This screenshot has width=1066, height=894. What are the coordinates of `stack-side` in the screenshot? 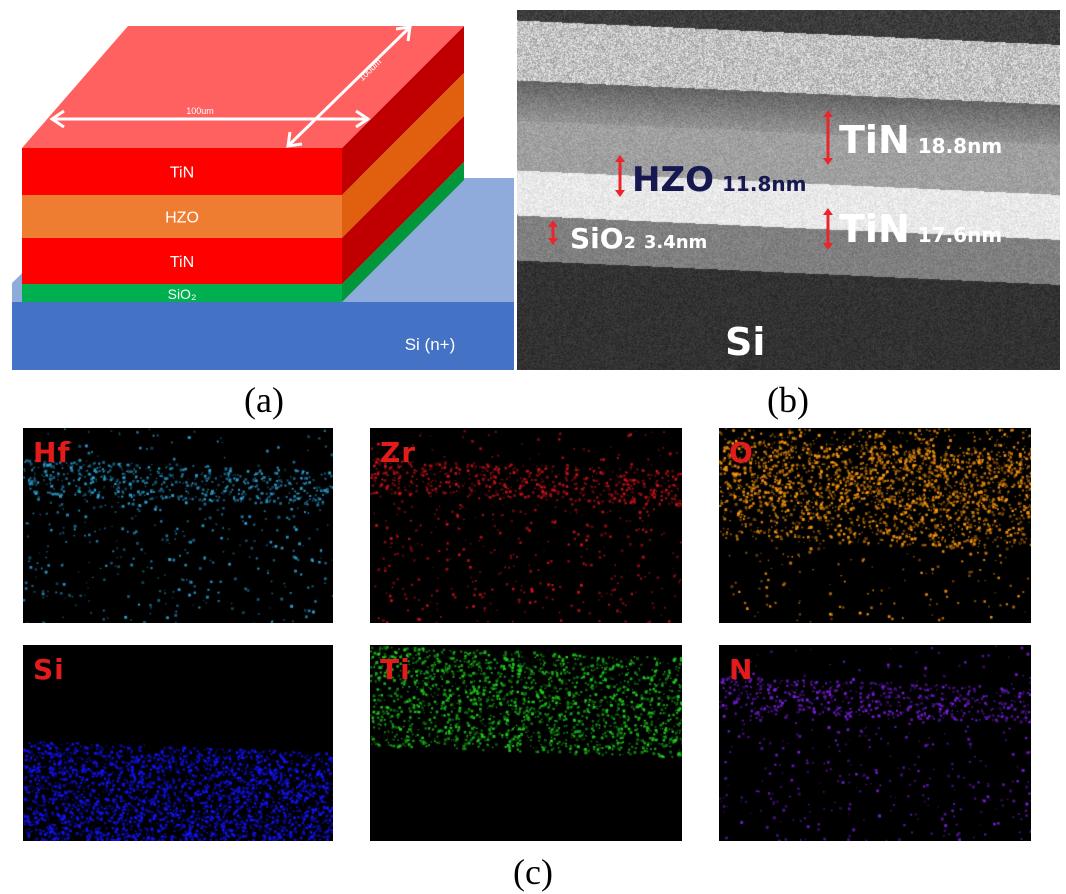 It's located at (403, 164).